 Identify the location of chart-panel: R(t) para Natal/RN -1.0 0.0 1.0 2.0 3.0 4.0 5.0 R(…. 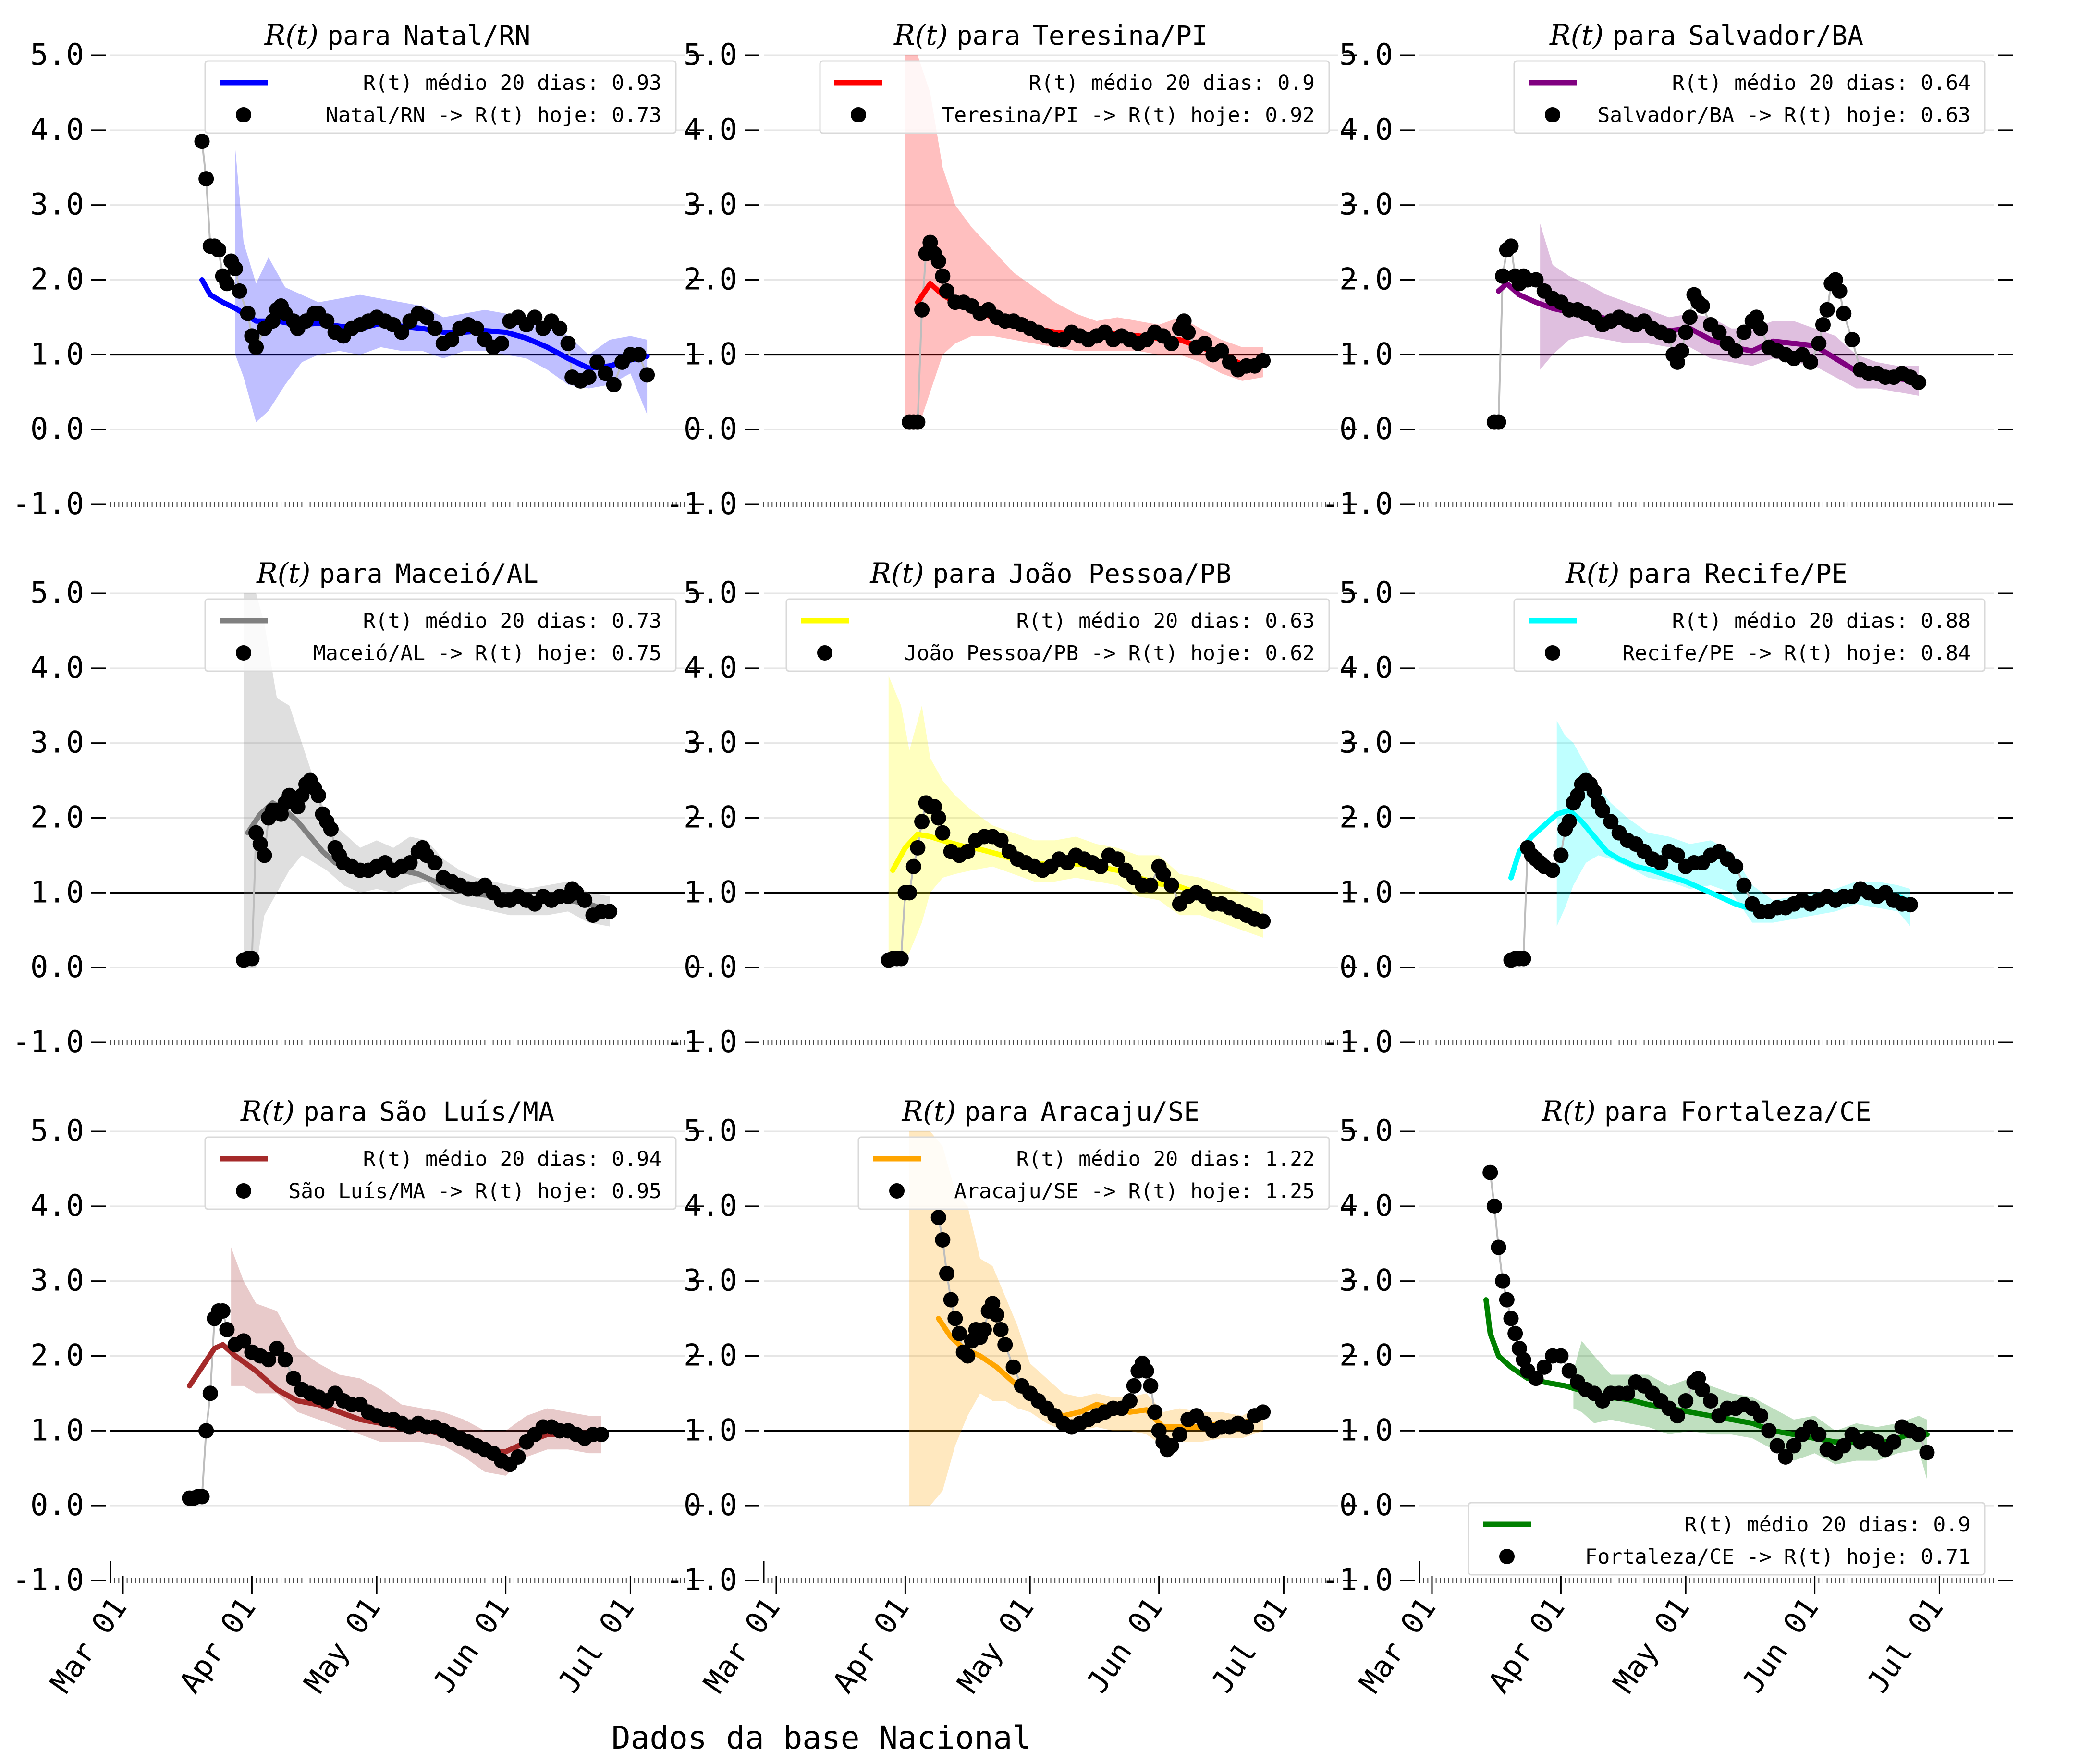
(358, 270).